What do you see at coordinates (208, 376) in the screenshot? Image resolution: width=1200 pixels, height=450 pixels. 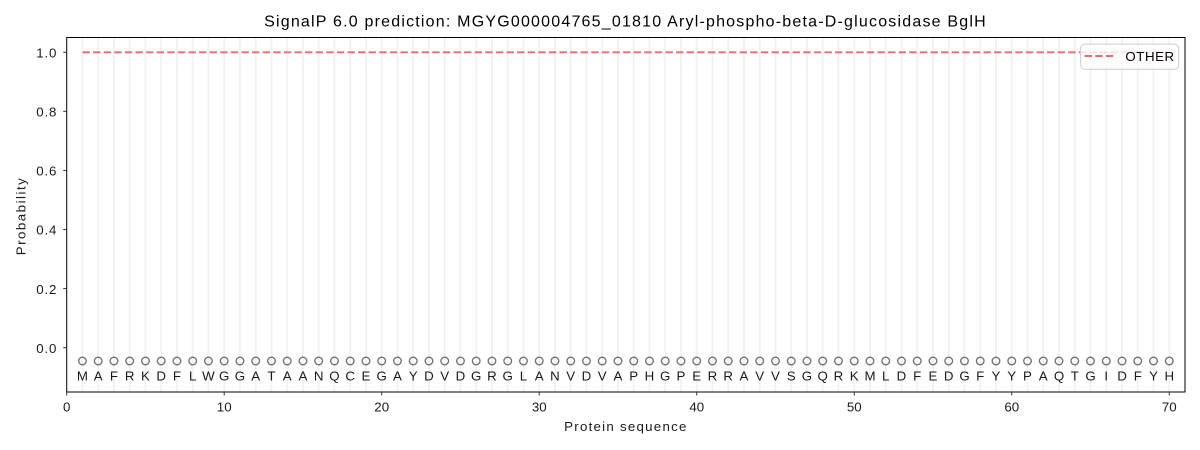 I see `svg-text: W` at bounding box center [208, 376].